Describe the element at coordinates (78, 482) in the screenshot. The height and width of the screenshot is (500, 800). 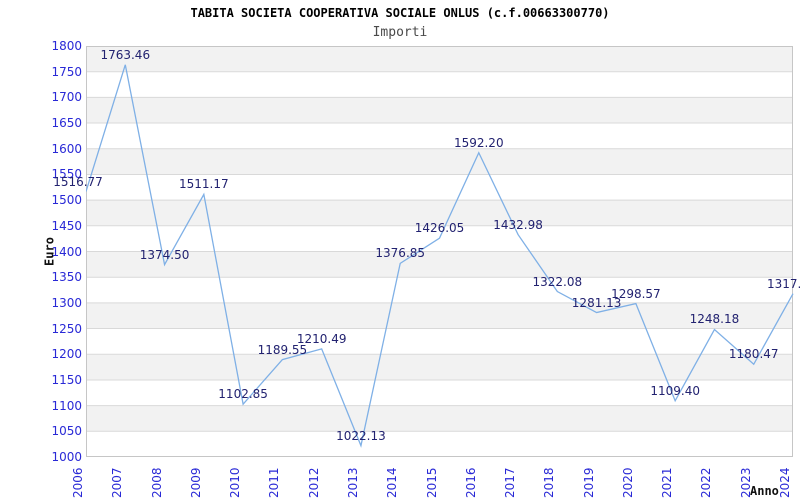
I see `x-tick-label: 2006` at that location.